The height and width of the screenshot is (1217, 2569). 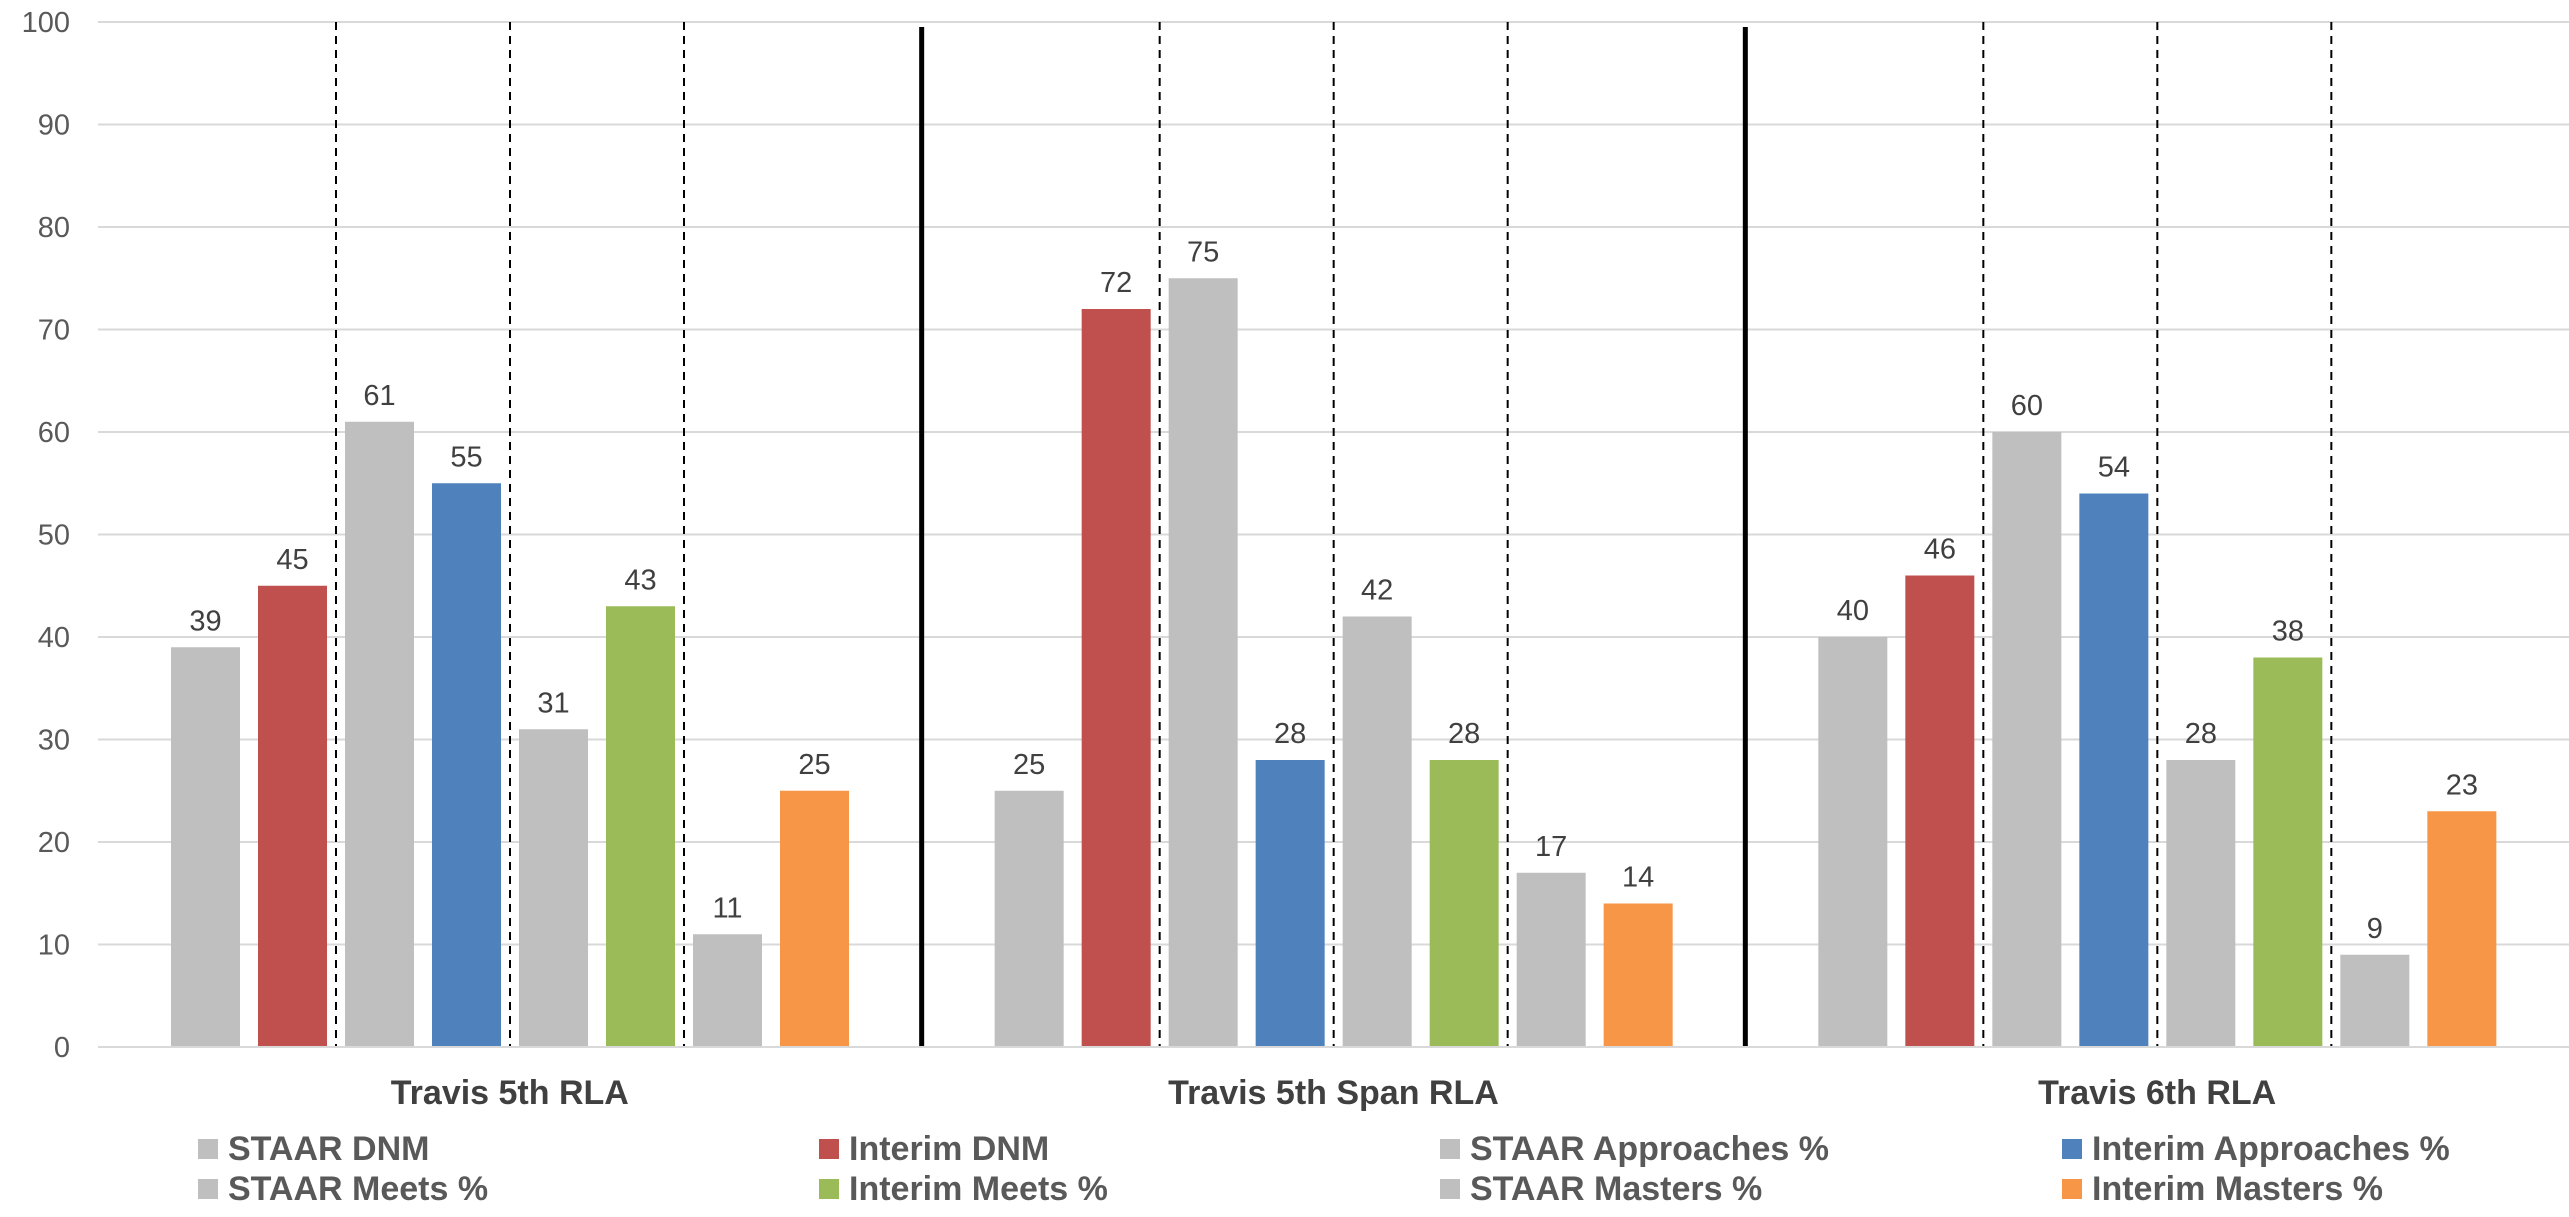 What do you see at coordinates (54, 741) in the screenshot?
I see `y-tick-label: 30` at bounding box center [54, 741].